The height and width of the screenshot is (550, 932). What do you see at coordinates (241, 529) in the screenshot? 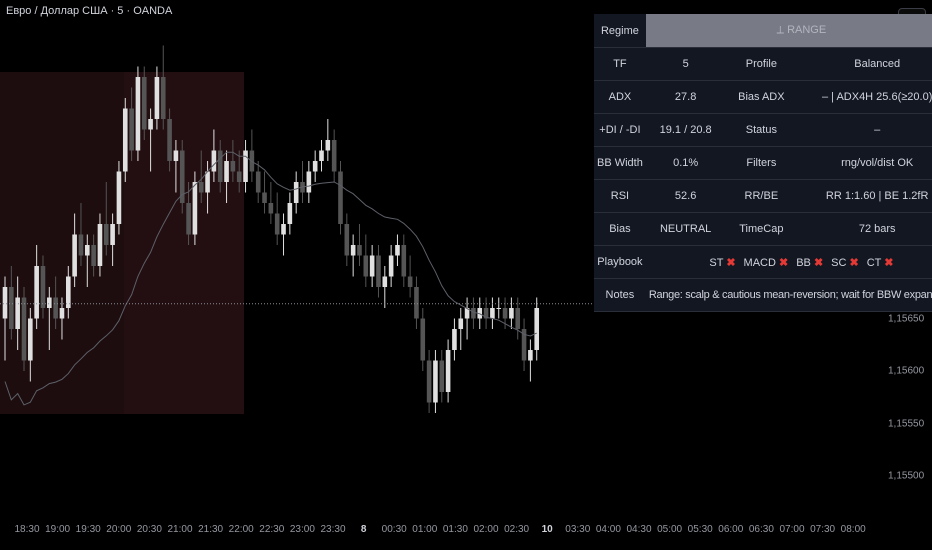
I see `time-axis-label: 22:00` at bounding box center [241, 529].